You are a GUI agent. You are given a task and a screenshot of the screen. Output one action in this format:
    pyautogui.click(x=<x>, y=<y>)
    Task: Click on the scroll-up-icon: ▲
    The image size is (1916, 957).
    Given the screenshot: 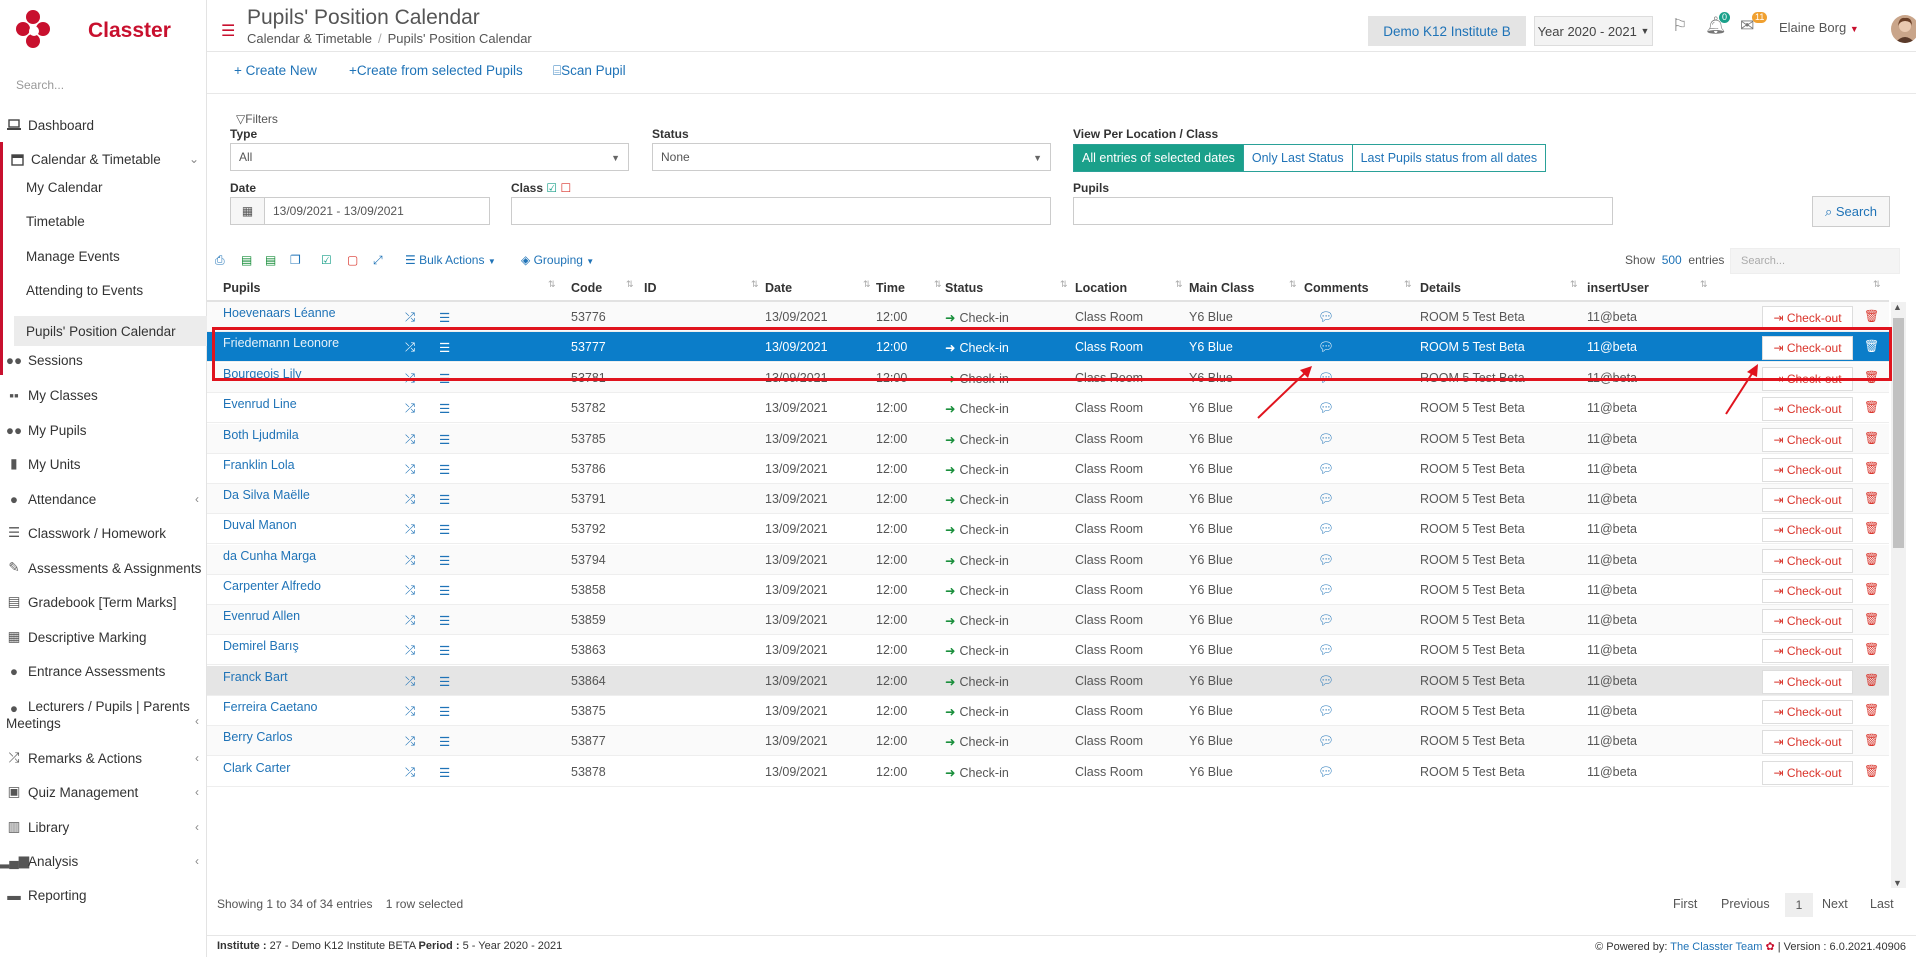 What is the action you would take?
    pyautogui.click(x=1897, y=307)
    